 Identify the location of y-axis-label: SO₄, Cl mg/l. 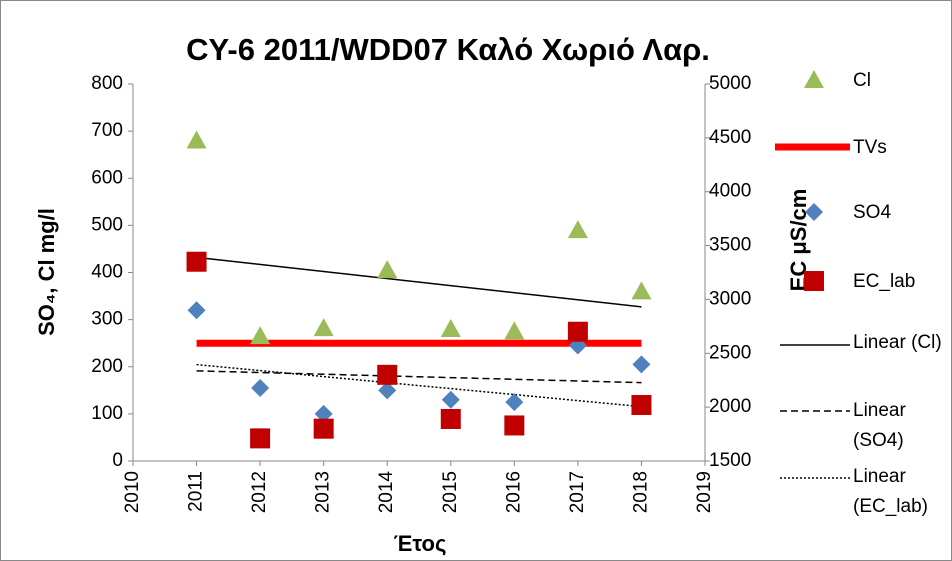
(46, 272).